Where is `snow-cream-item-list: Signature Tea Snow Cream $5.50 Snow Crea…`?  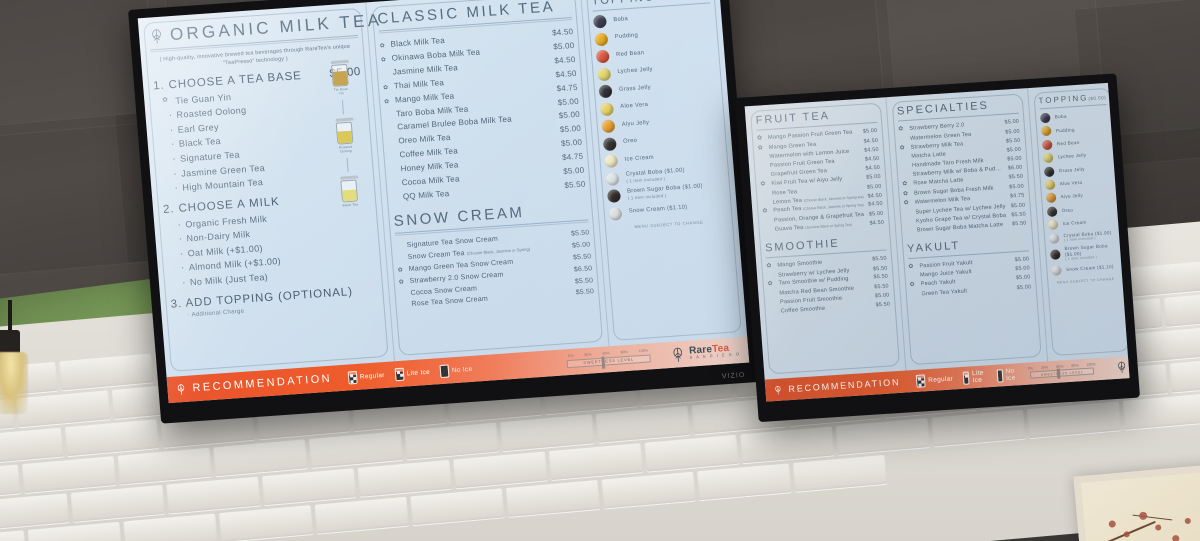 snow-cream-item-list: Signature Tea Snow Cream $5.50 Snow Crea… is located at coordinates (495, 269).